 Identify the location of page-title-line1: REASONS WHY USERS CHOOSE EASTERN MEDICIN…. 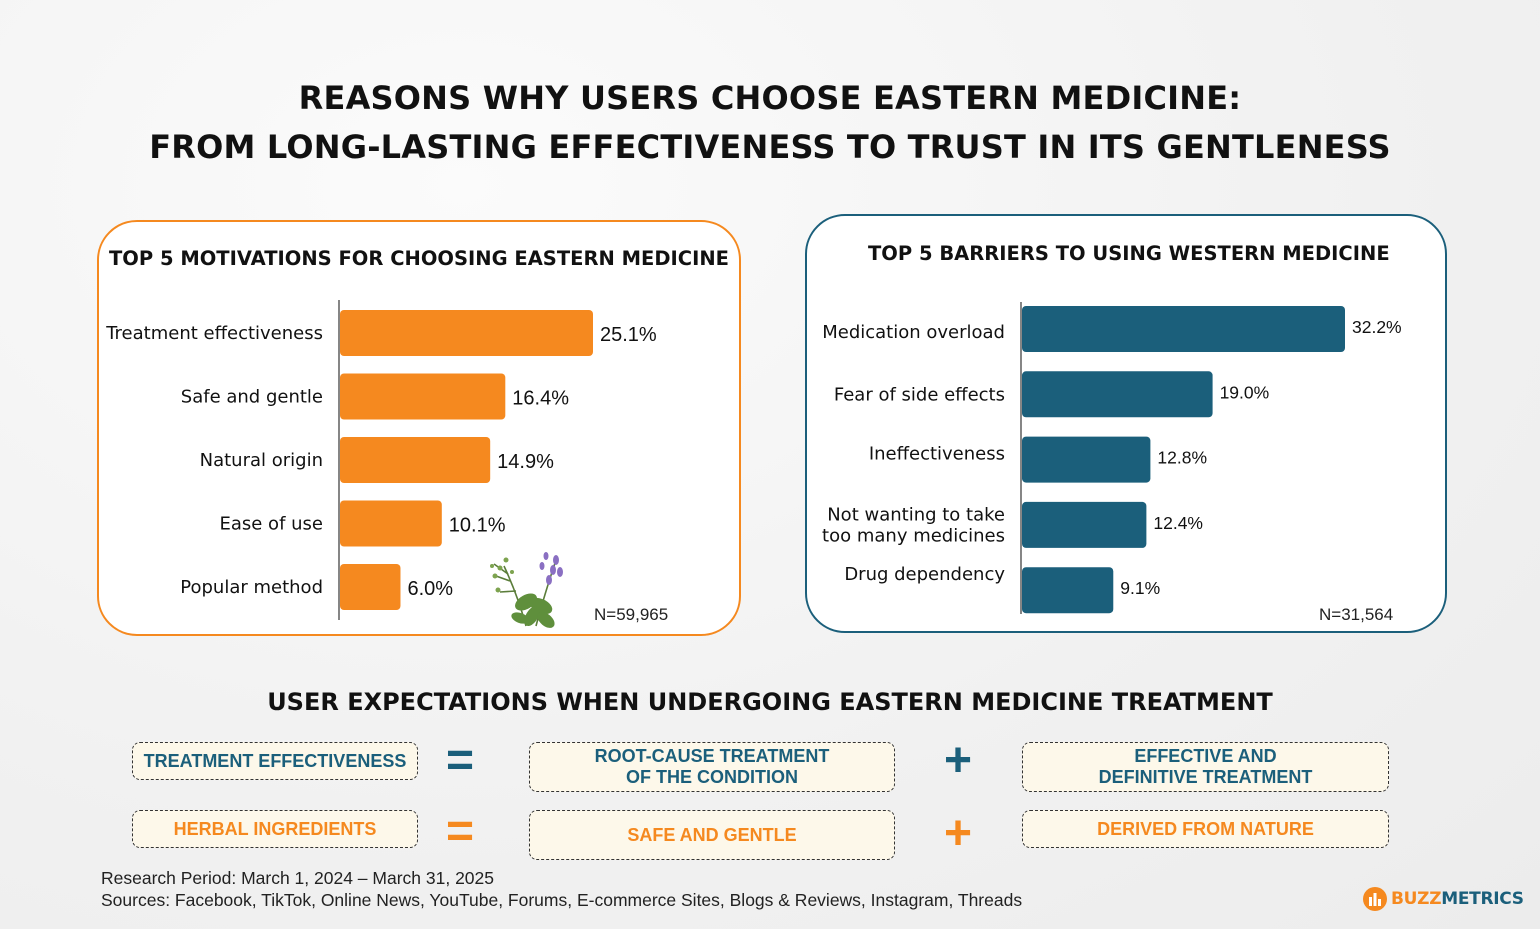
(770, 98).